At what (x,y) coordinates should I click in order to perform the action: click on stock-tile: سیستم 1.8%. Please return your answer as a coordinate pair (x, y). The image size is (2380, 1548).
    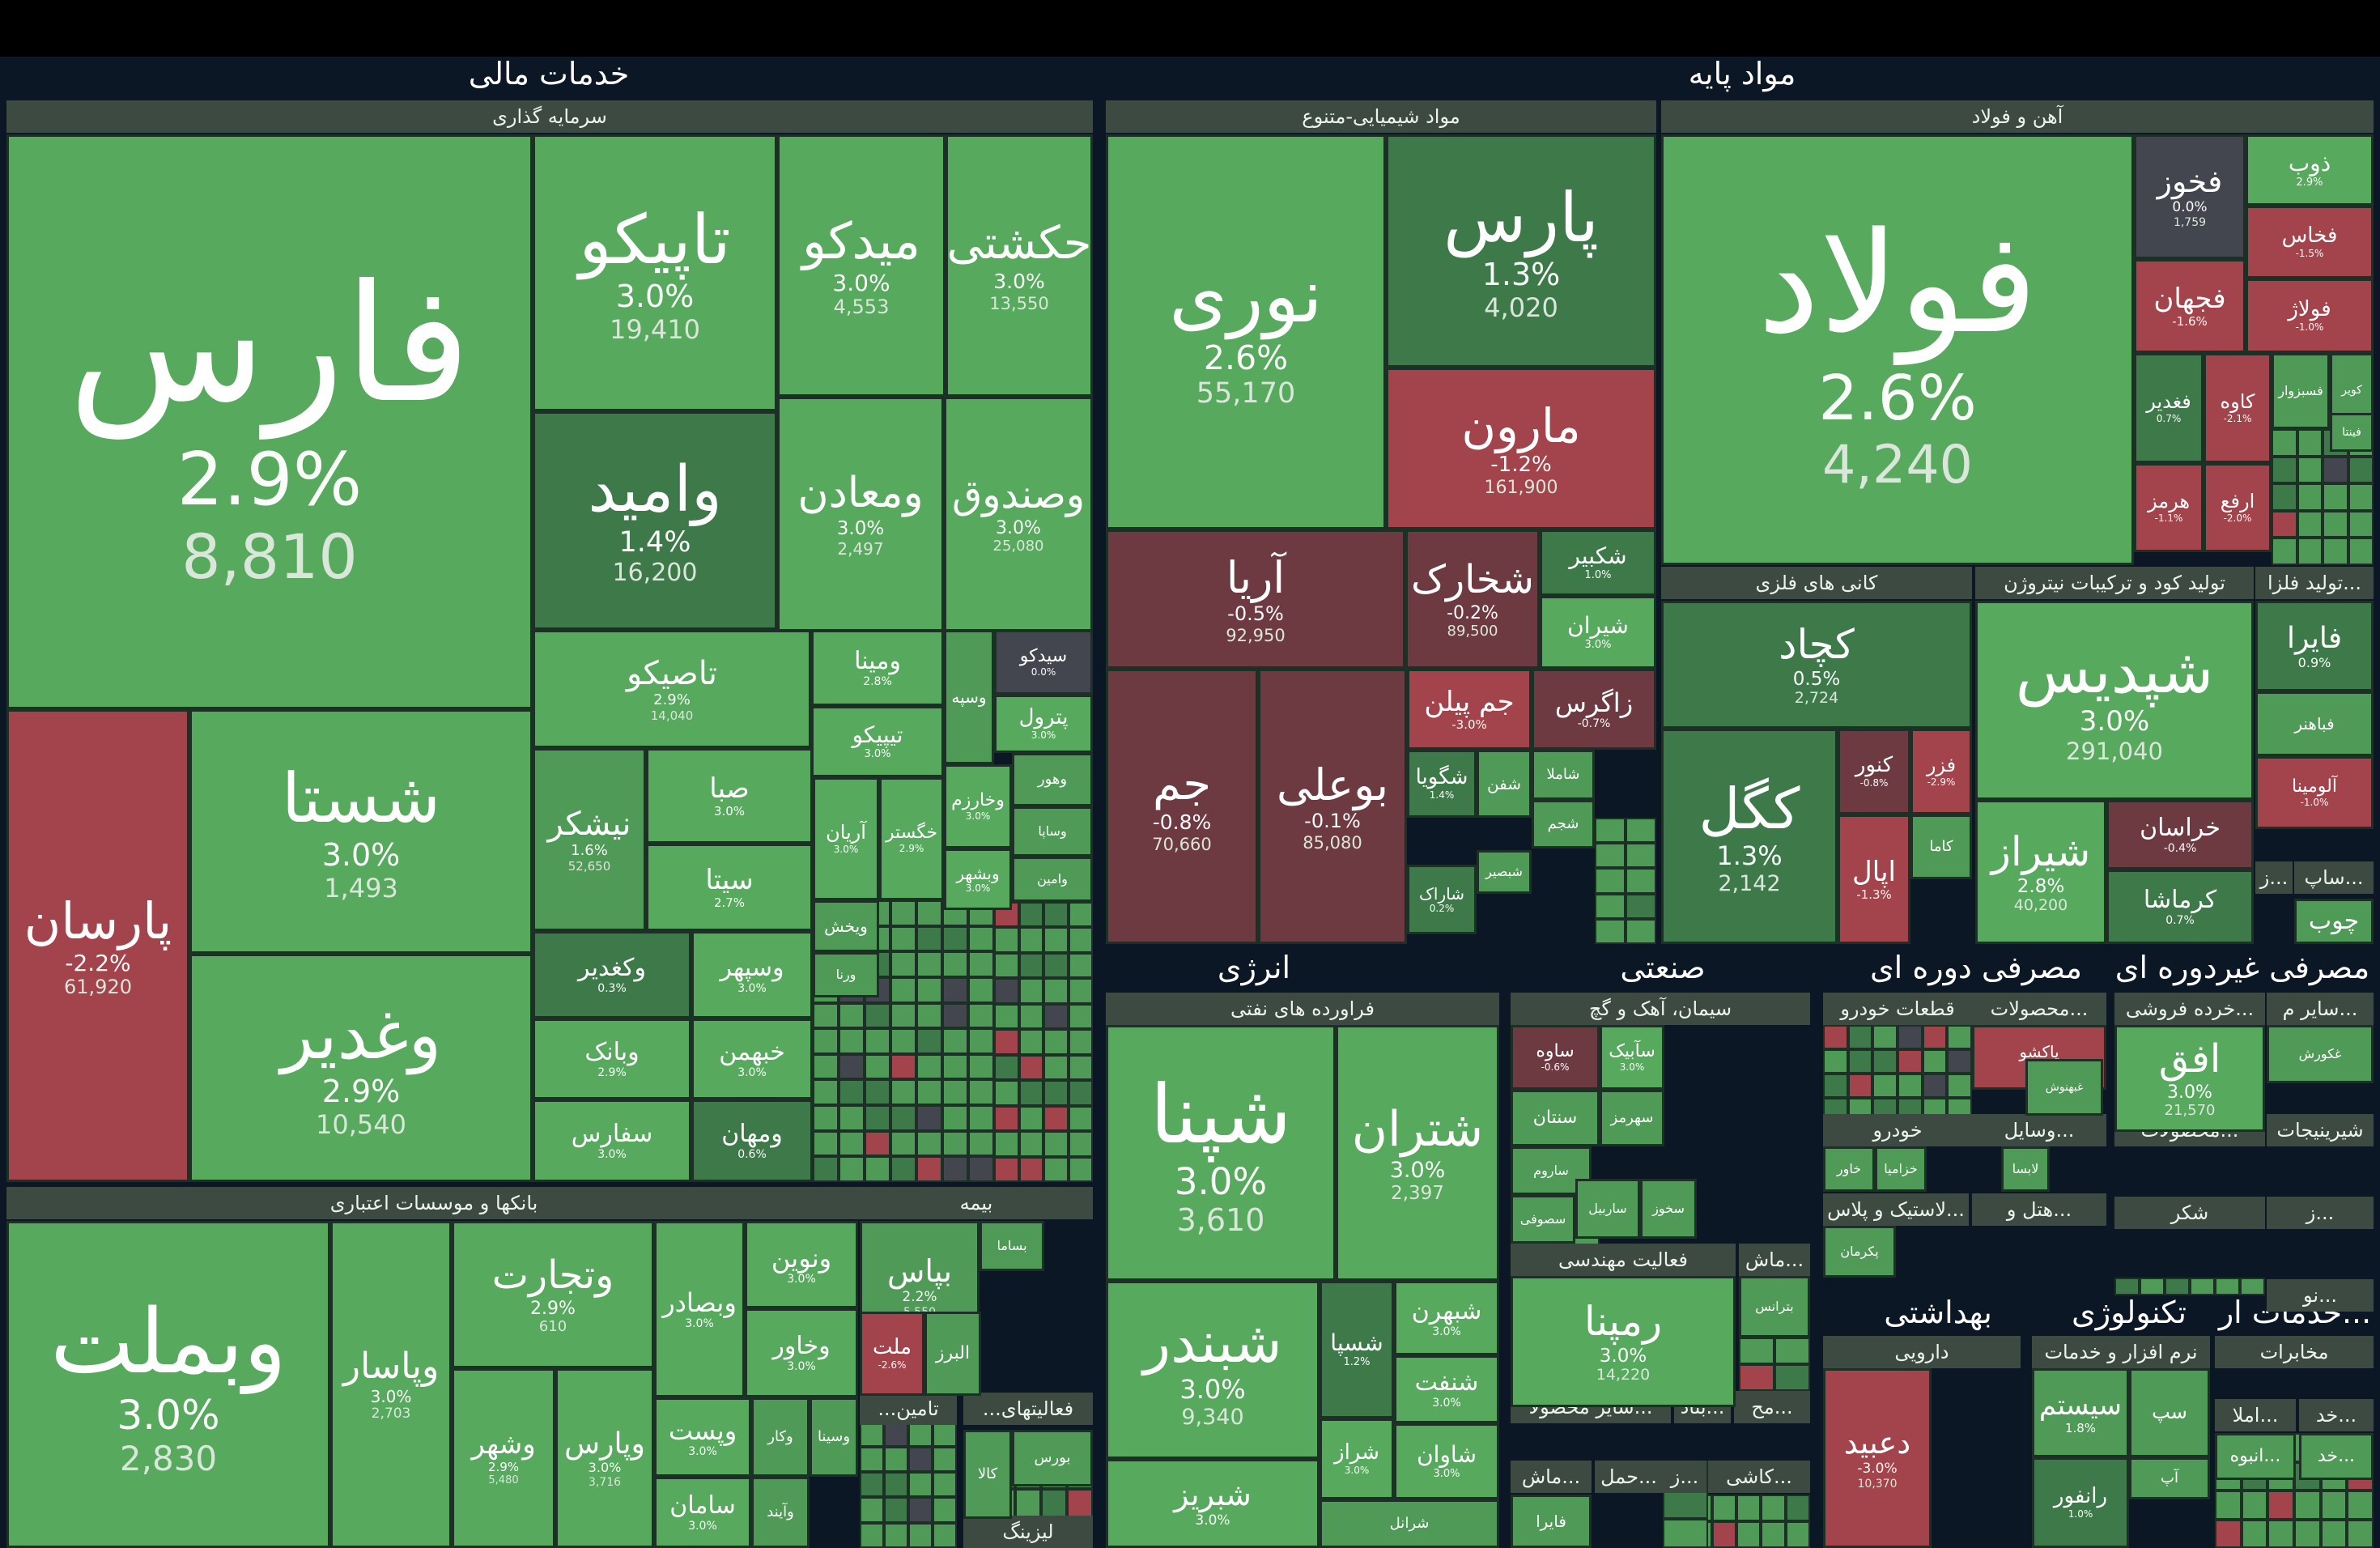
    Looking at the image, I should click on (2080, 1413).